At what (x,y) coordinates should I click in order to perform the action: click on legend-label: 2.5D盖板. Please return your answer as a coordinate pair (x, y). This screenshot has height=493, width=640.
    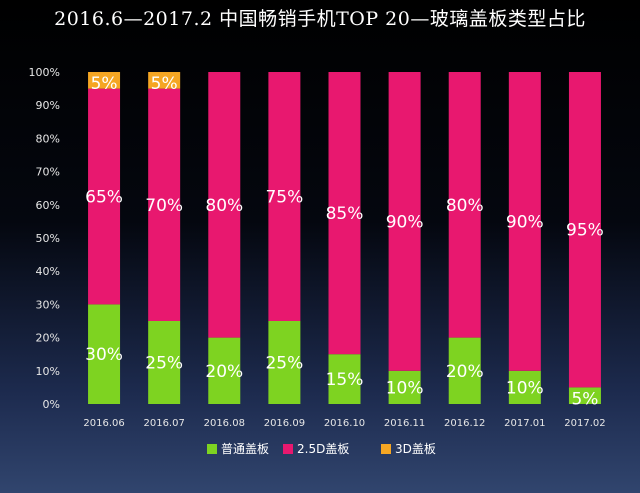
    Looking at the image, I should click on (323, 449).